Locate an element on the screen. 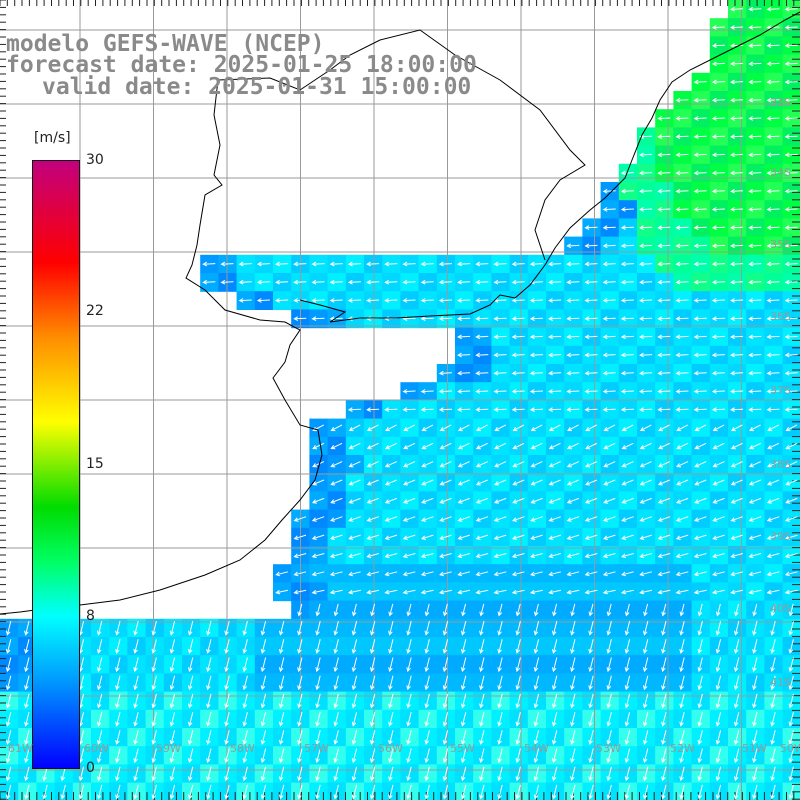  lat-label-38s: 38S is located at coordinates (780, 464).